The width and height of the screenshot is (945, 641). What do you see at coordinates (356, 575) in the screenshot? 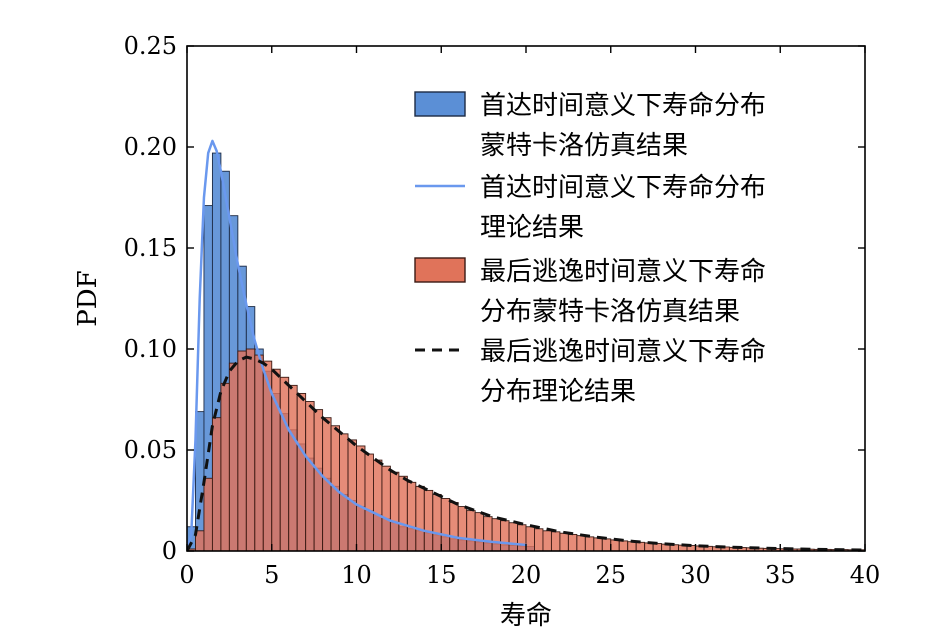
I see `x-tick-label: 10` at bounding box center [356, 575].